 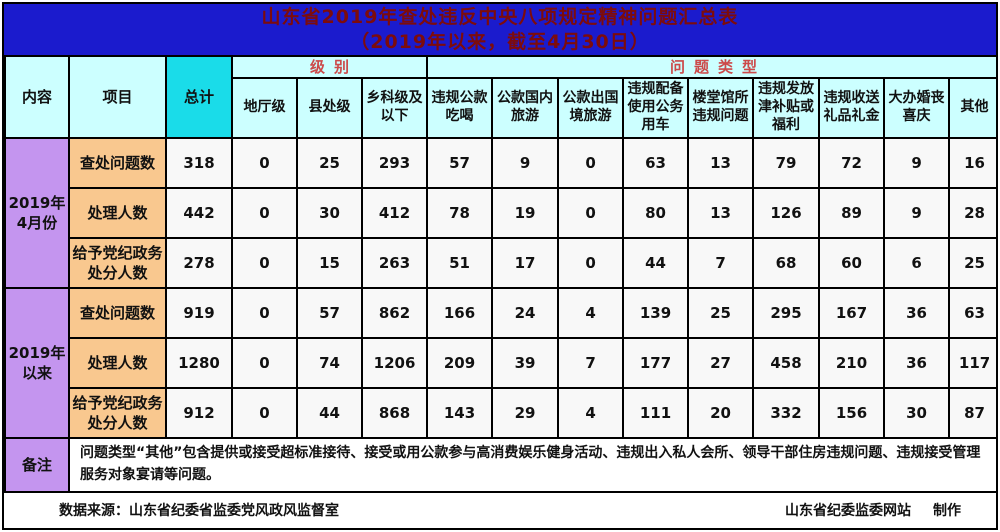 I want to click on data-cell: 117, so click(x=972, y=363).